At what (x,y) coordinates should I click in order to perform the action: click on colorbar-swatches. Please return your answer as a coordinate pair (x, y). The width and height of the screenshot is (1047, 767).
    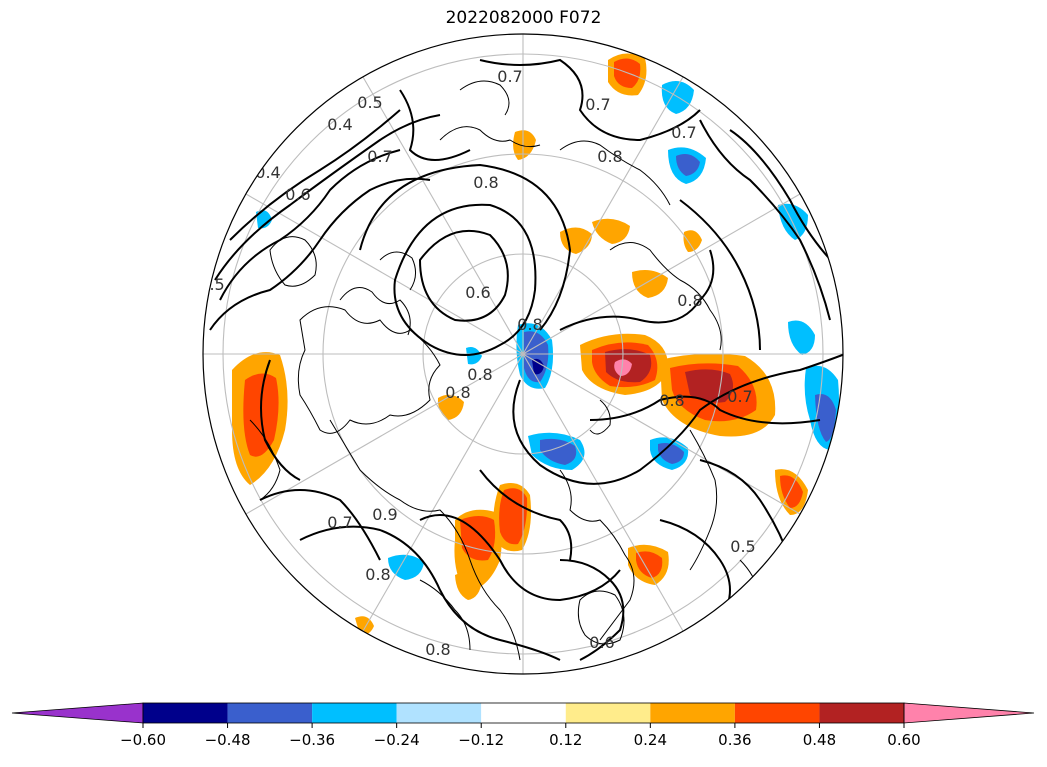
    Looking at the image, I should click on (523, 713).